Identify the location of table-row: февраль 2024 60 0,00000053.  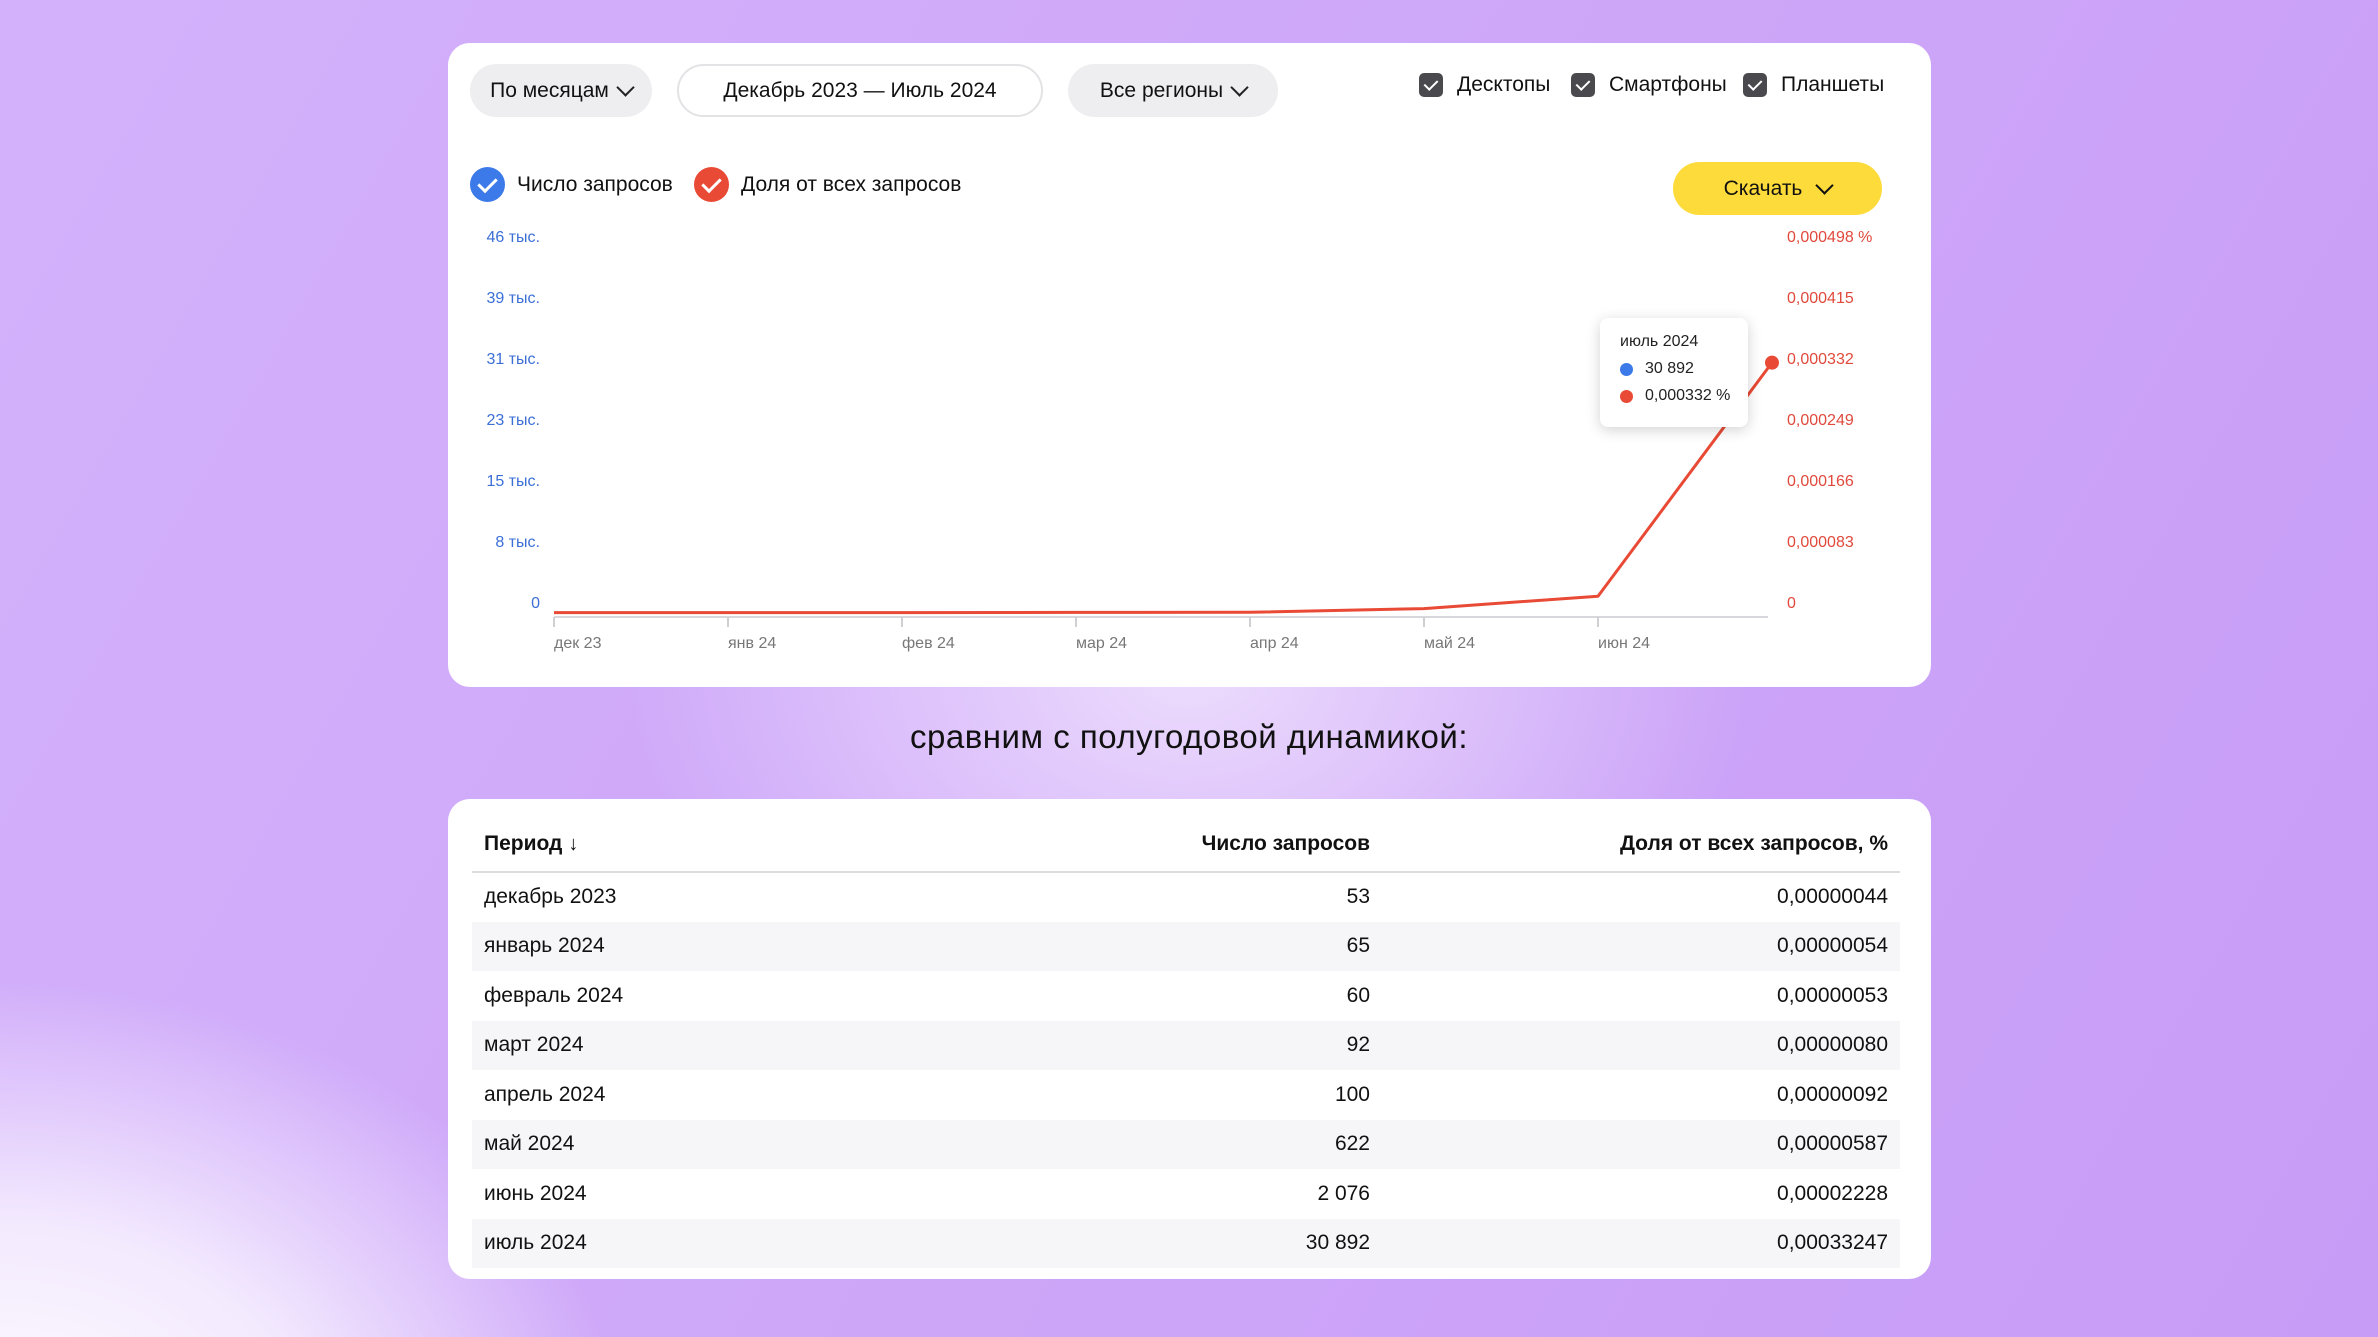
(1186, 996).